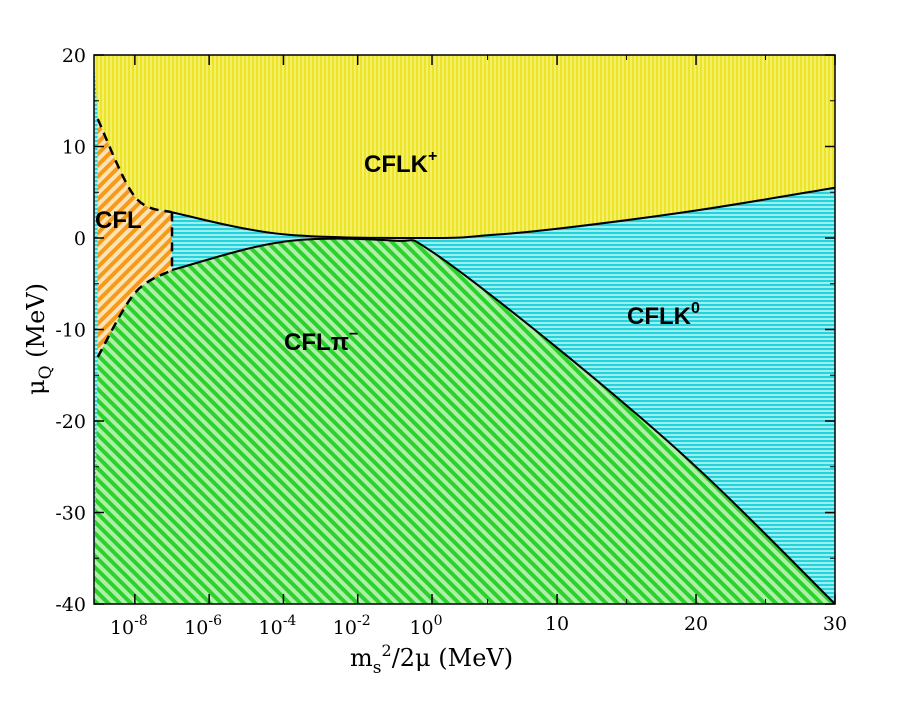  I want to click on label-cflk-plus: CFLK+, so click(400, 163).